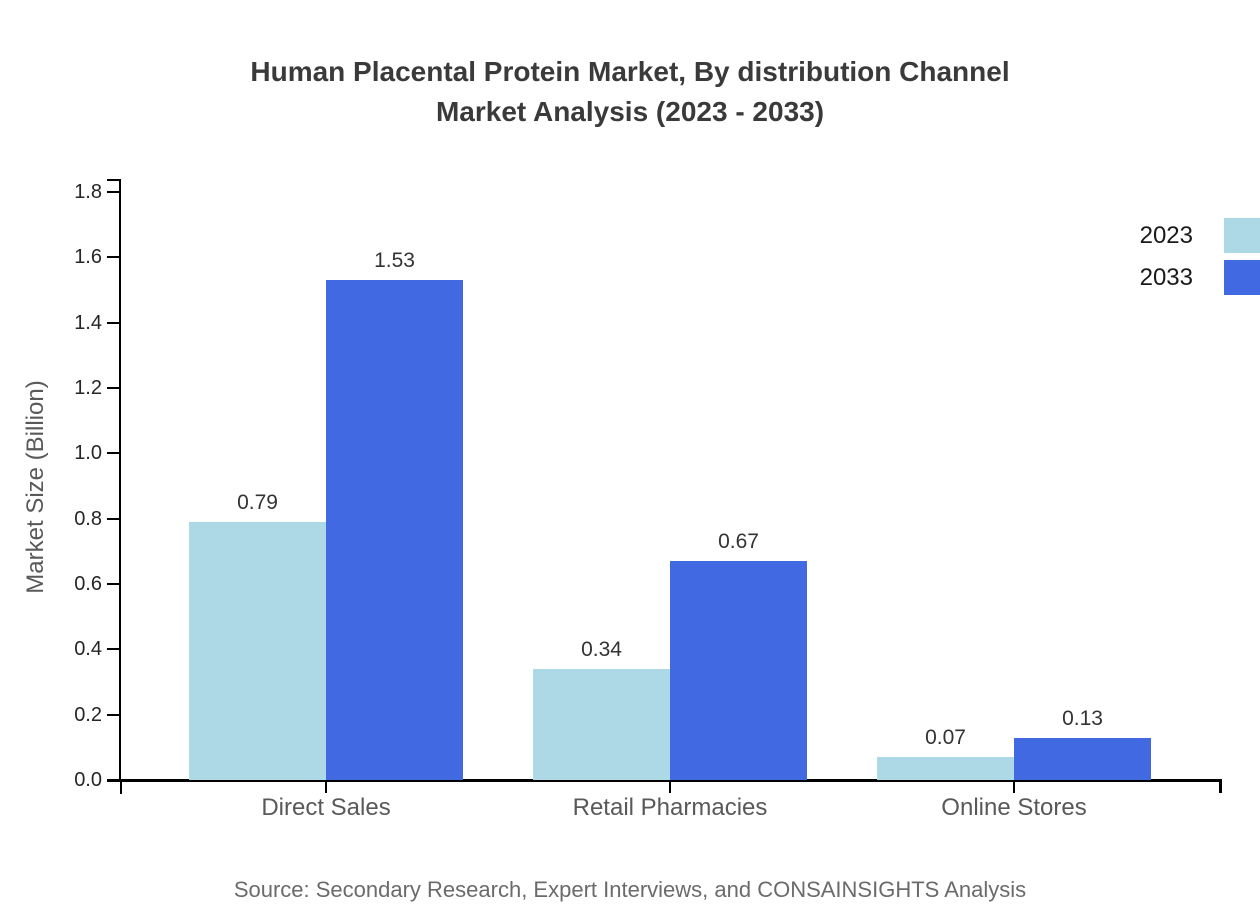 Image resolution: width=1260 pixels, height=920 pixels. What do you see at coordinates (88, 780) in the screenshot?
I see `y-tick-label: 0.0` at bounding box center [88, 780].